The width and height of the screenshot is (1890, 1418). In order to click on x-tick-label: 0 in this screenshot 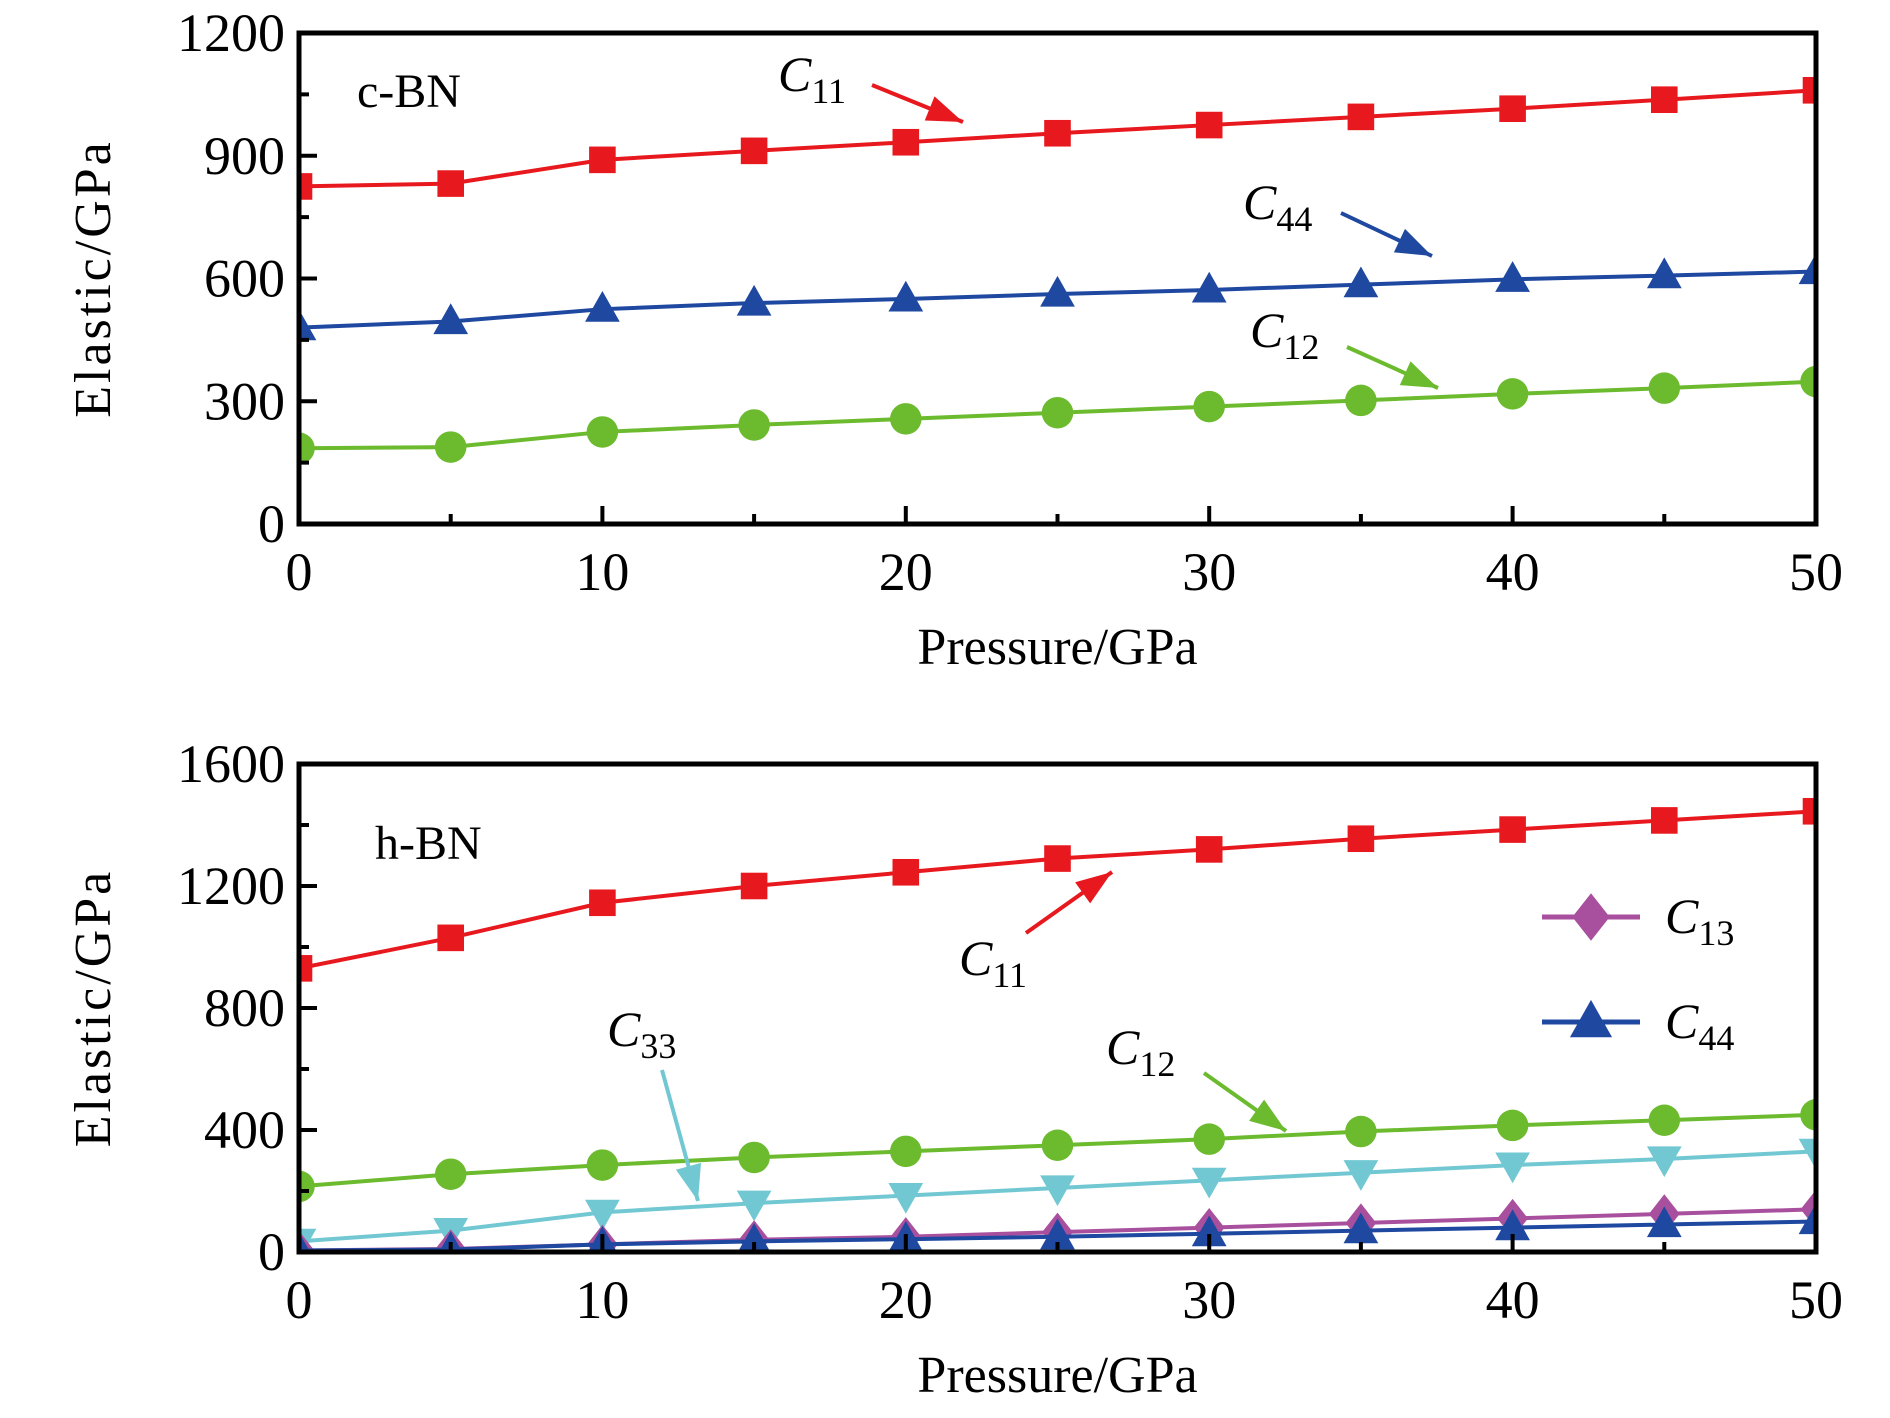, I will do `click(299, 1300)`.